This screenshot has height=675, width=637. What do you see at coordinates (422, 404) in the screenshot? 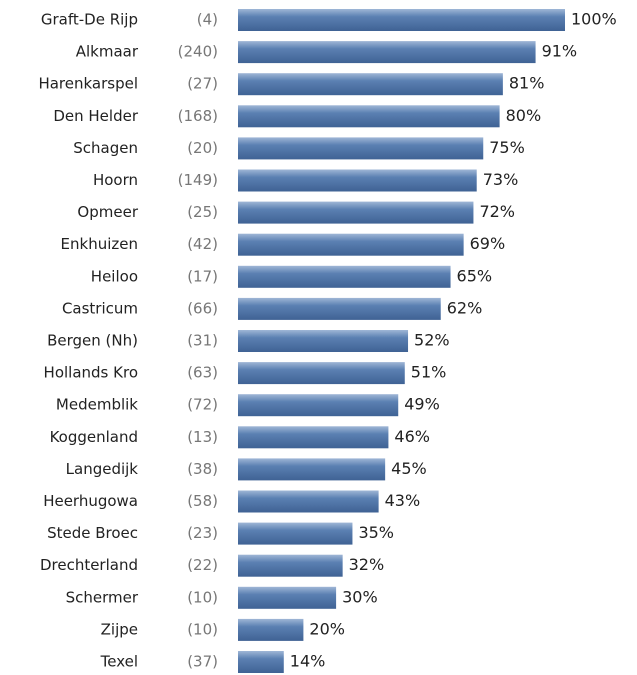
I see `value-label: 49%` at bounding box center [422, 404].